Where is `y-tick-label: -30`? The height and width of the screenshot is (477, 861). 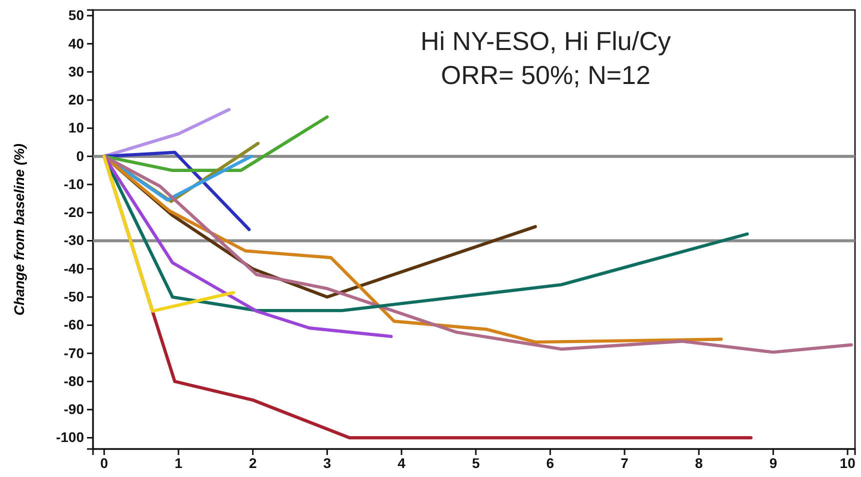 y-tick-label: -30 is located at coordinates (74, 240).